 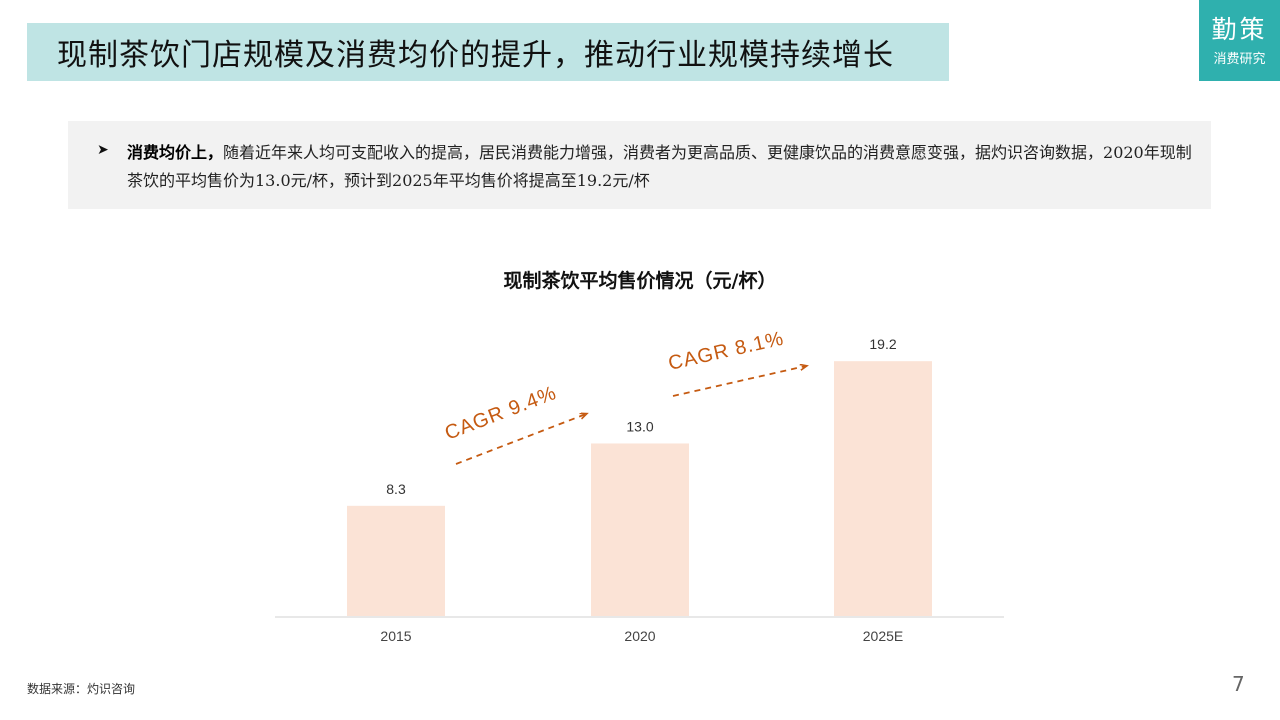 What do you see at coordinates (175, 152) in the screenshot?
I see `callout-lead: 消费均价上，` at bounding box center [175, 152].